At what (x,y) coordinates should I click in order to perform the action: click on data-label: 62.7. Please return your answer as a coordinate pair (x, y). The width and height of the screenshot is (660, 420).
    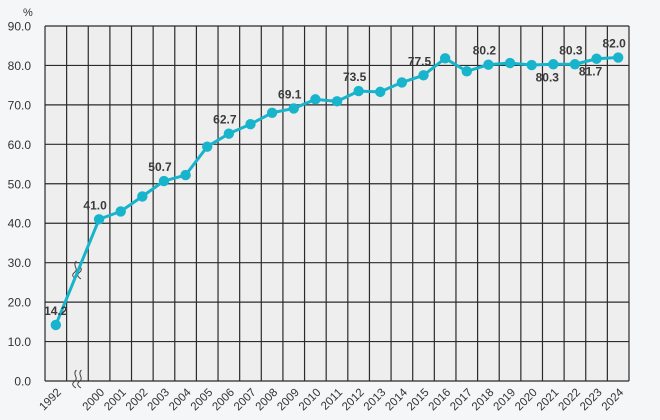
    Looking at the image, I should click on (225, 120).